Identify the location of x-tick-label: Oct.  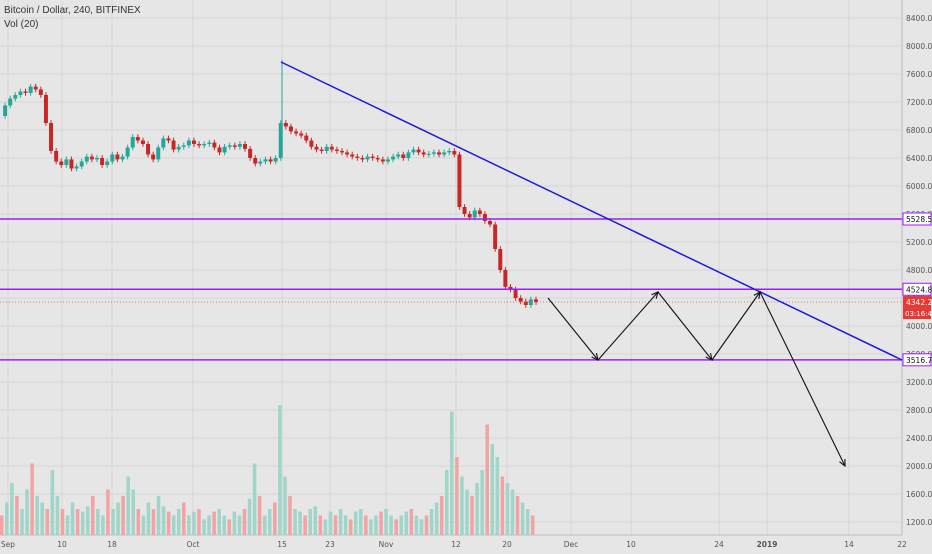
(193, 544).